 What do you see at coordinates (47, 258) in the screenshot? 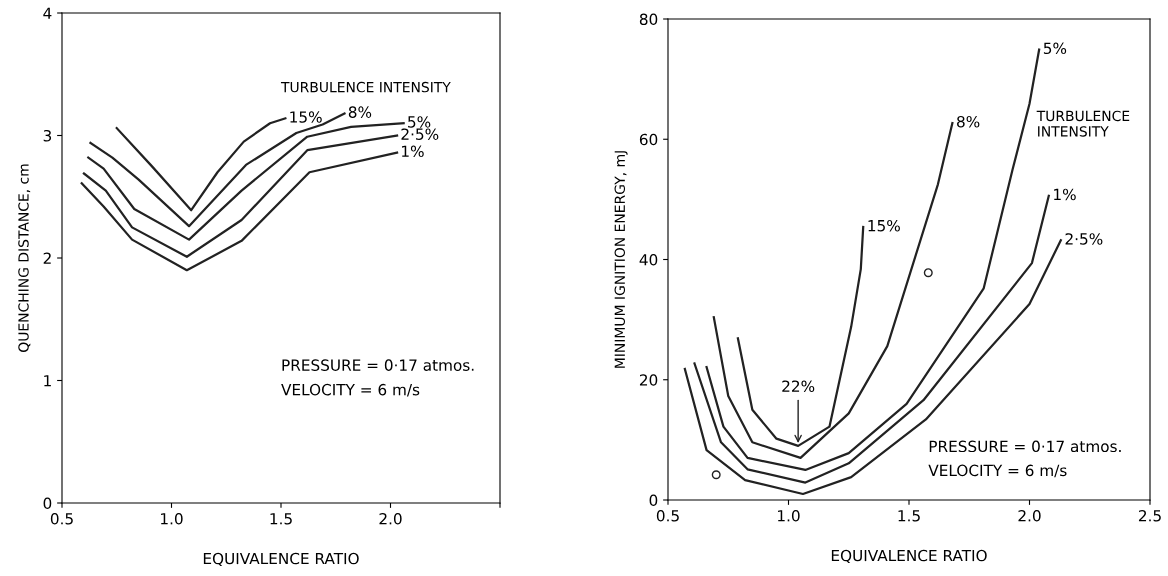
I see `y-tick-label: 2` at bounding box center [47, 258].